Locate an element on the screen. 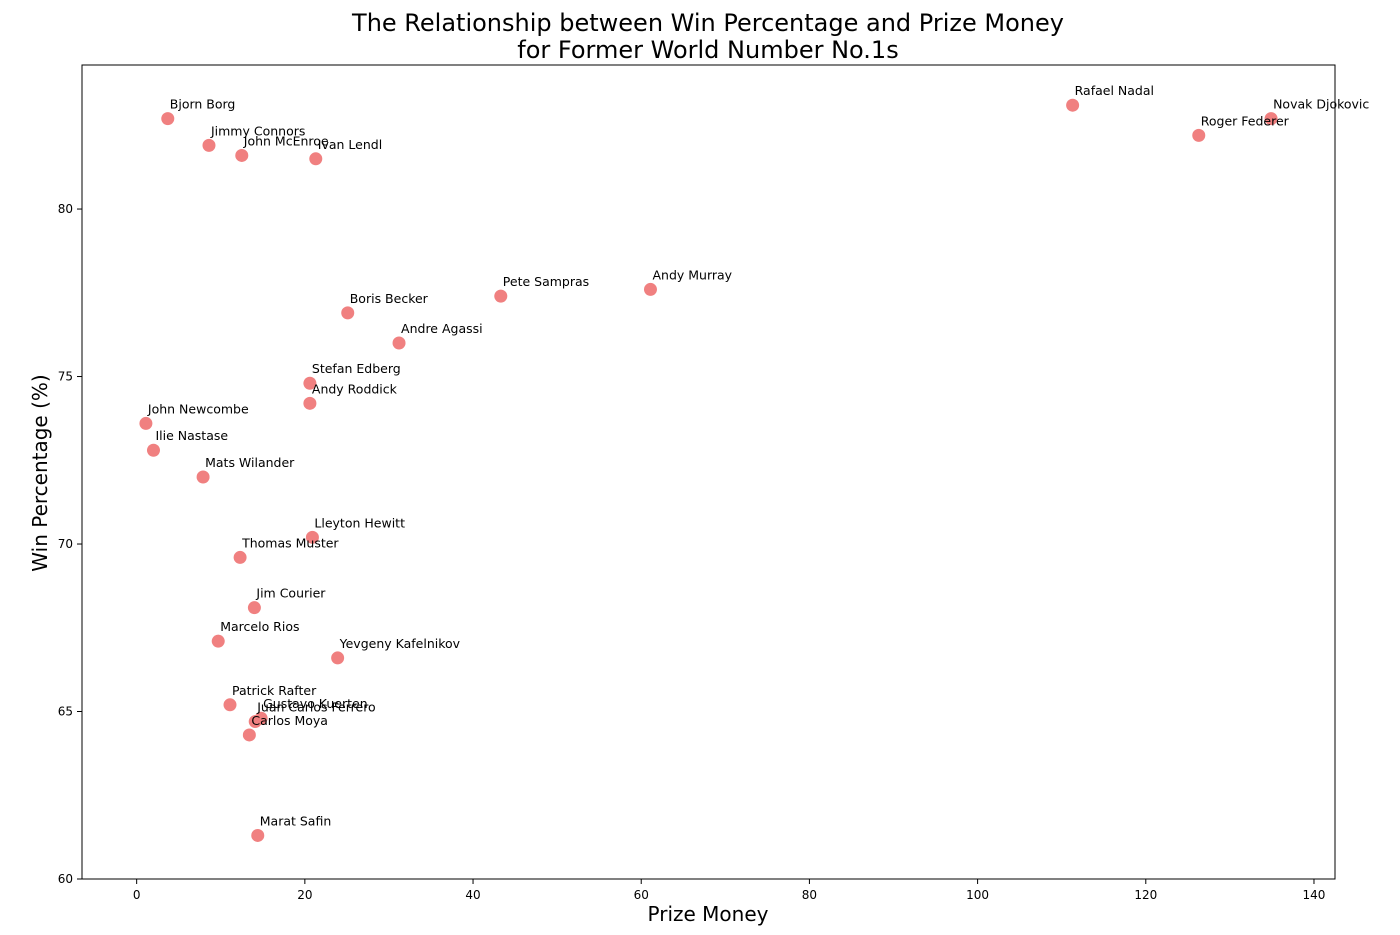 The height and width of the screenshot is (935, 1400). data-point-label: Gustavo Kuerten is located at coordinates (315, 703).